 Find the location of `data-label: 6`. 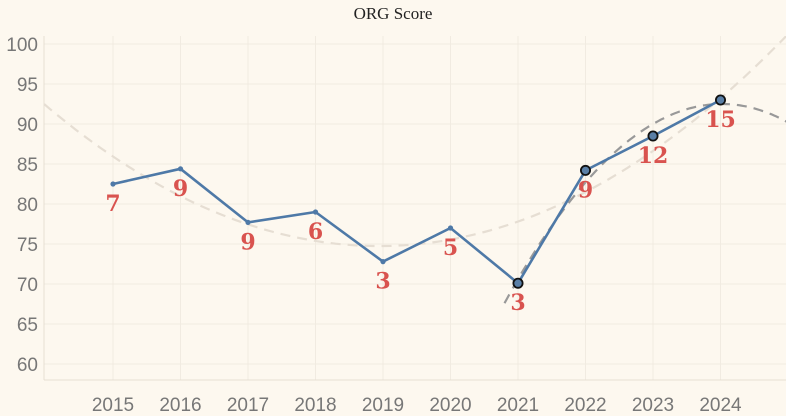

data-label: 6 is located at coordinates (315, 232).